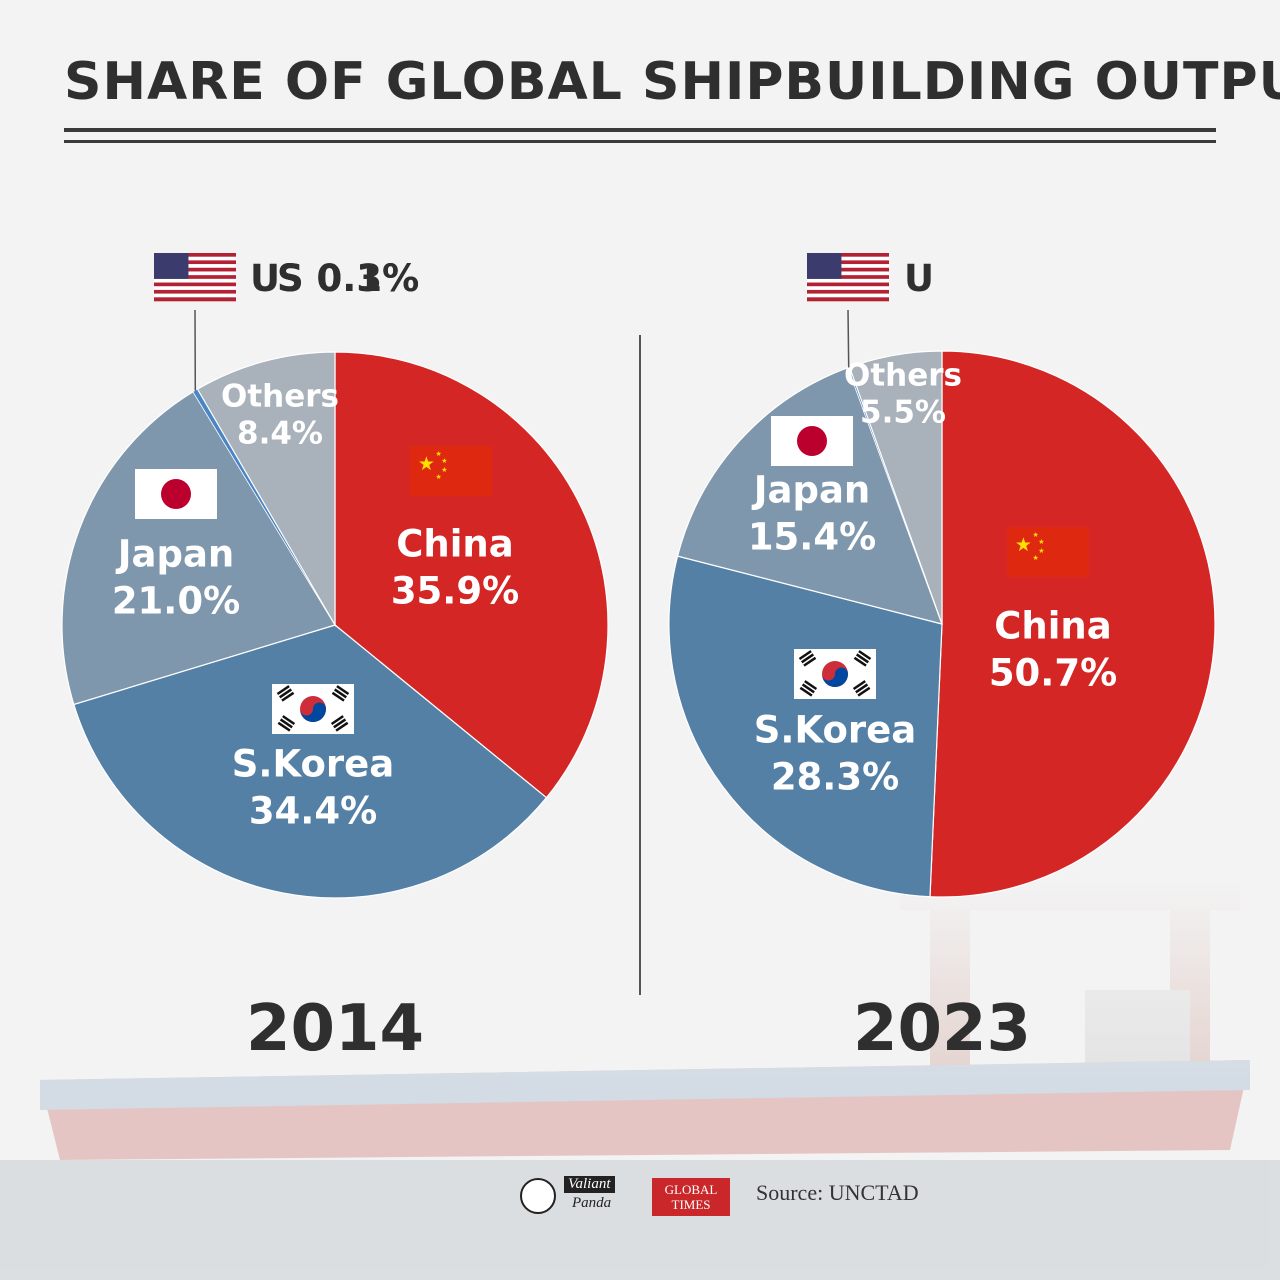 This screenshot has width=1280, height=1280. What do you see at coordinates (455, 591) in the screenshot?
I see `label-china-value-2014: 35.9%` at bounding box center [455, 591].